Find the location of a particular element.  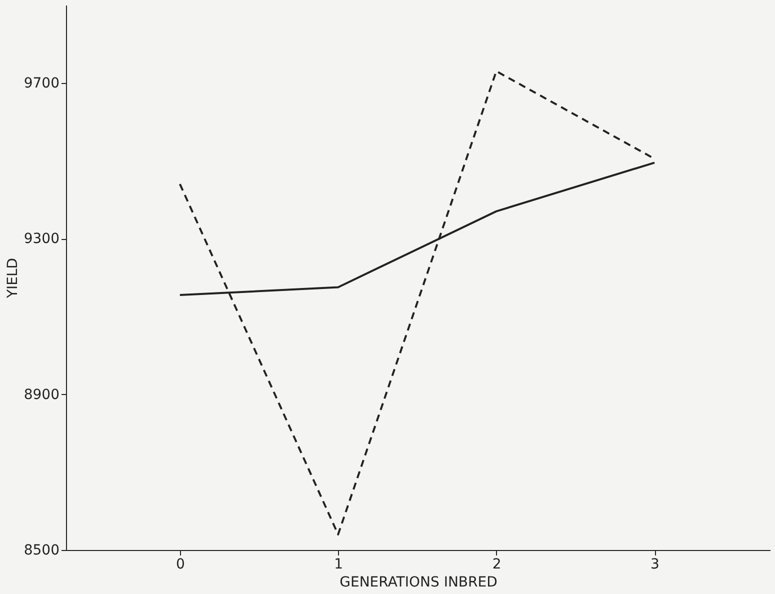

x-axis-title: GENERATIONS INBRED is located at coordinates (419, 582).